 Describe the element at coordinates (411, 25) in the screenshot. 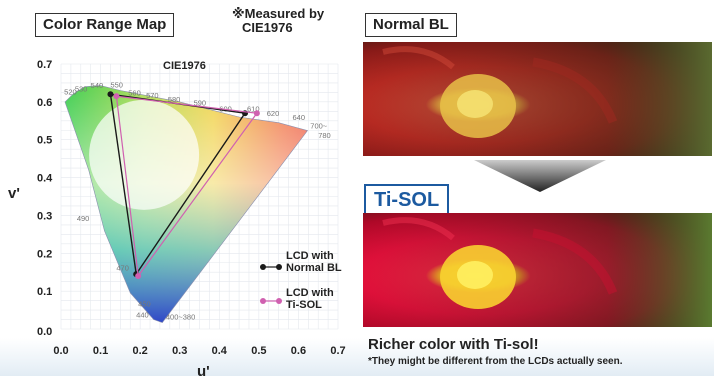

I see `normal-bl-label: Normal BL` at that location.